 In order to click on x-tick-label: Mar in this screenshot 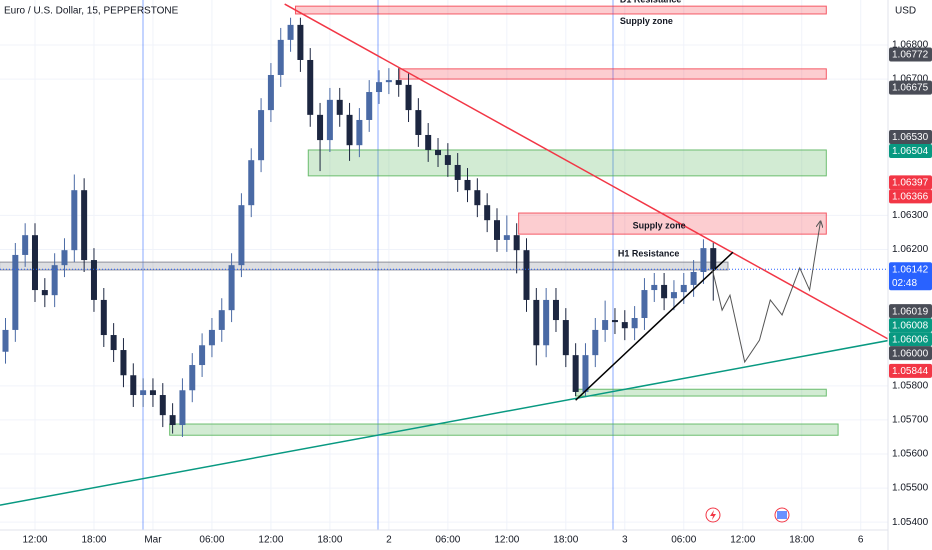, I will do `click(153, 540)`.